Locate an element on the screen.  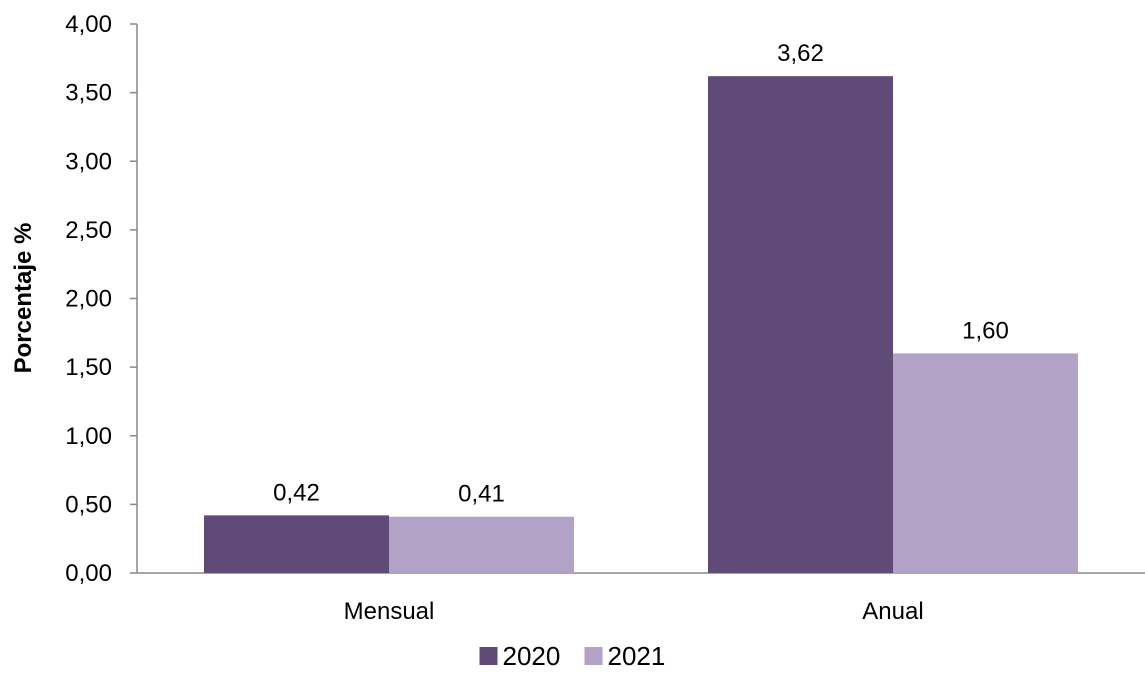
y-tick-label: 3,50 is located at coordinates (88, 93).